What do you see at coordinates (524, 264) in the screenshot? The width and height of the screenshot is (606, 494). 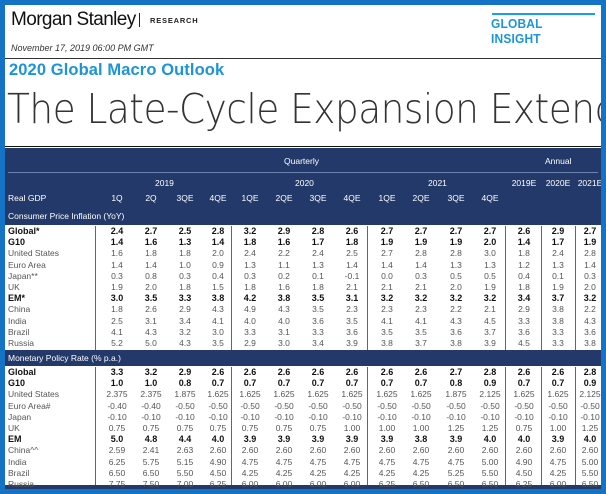 I see `table-cell: 1.2` at bounding box center [524, 264].